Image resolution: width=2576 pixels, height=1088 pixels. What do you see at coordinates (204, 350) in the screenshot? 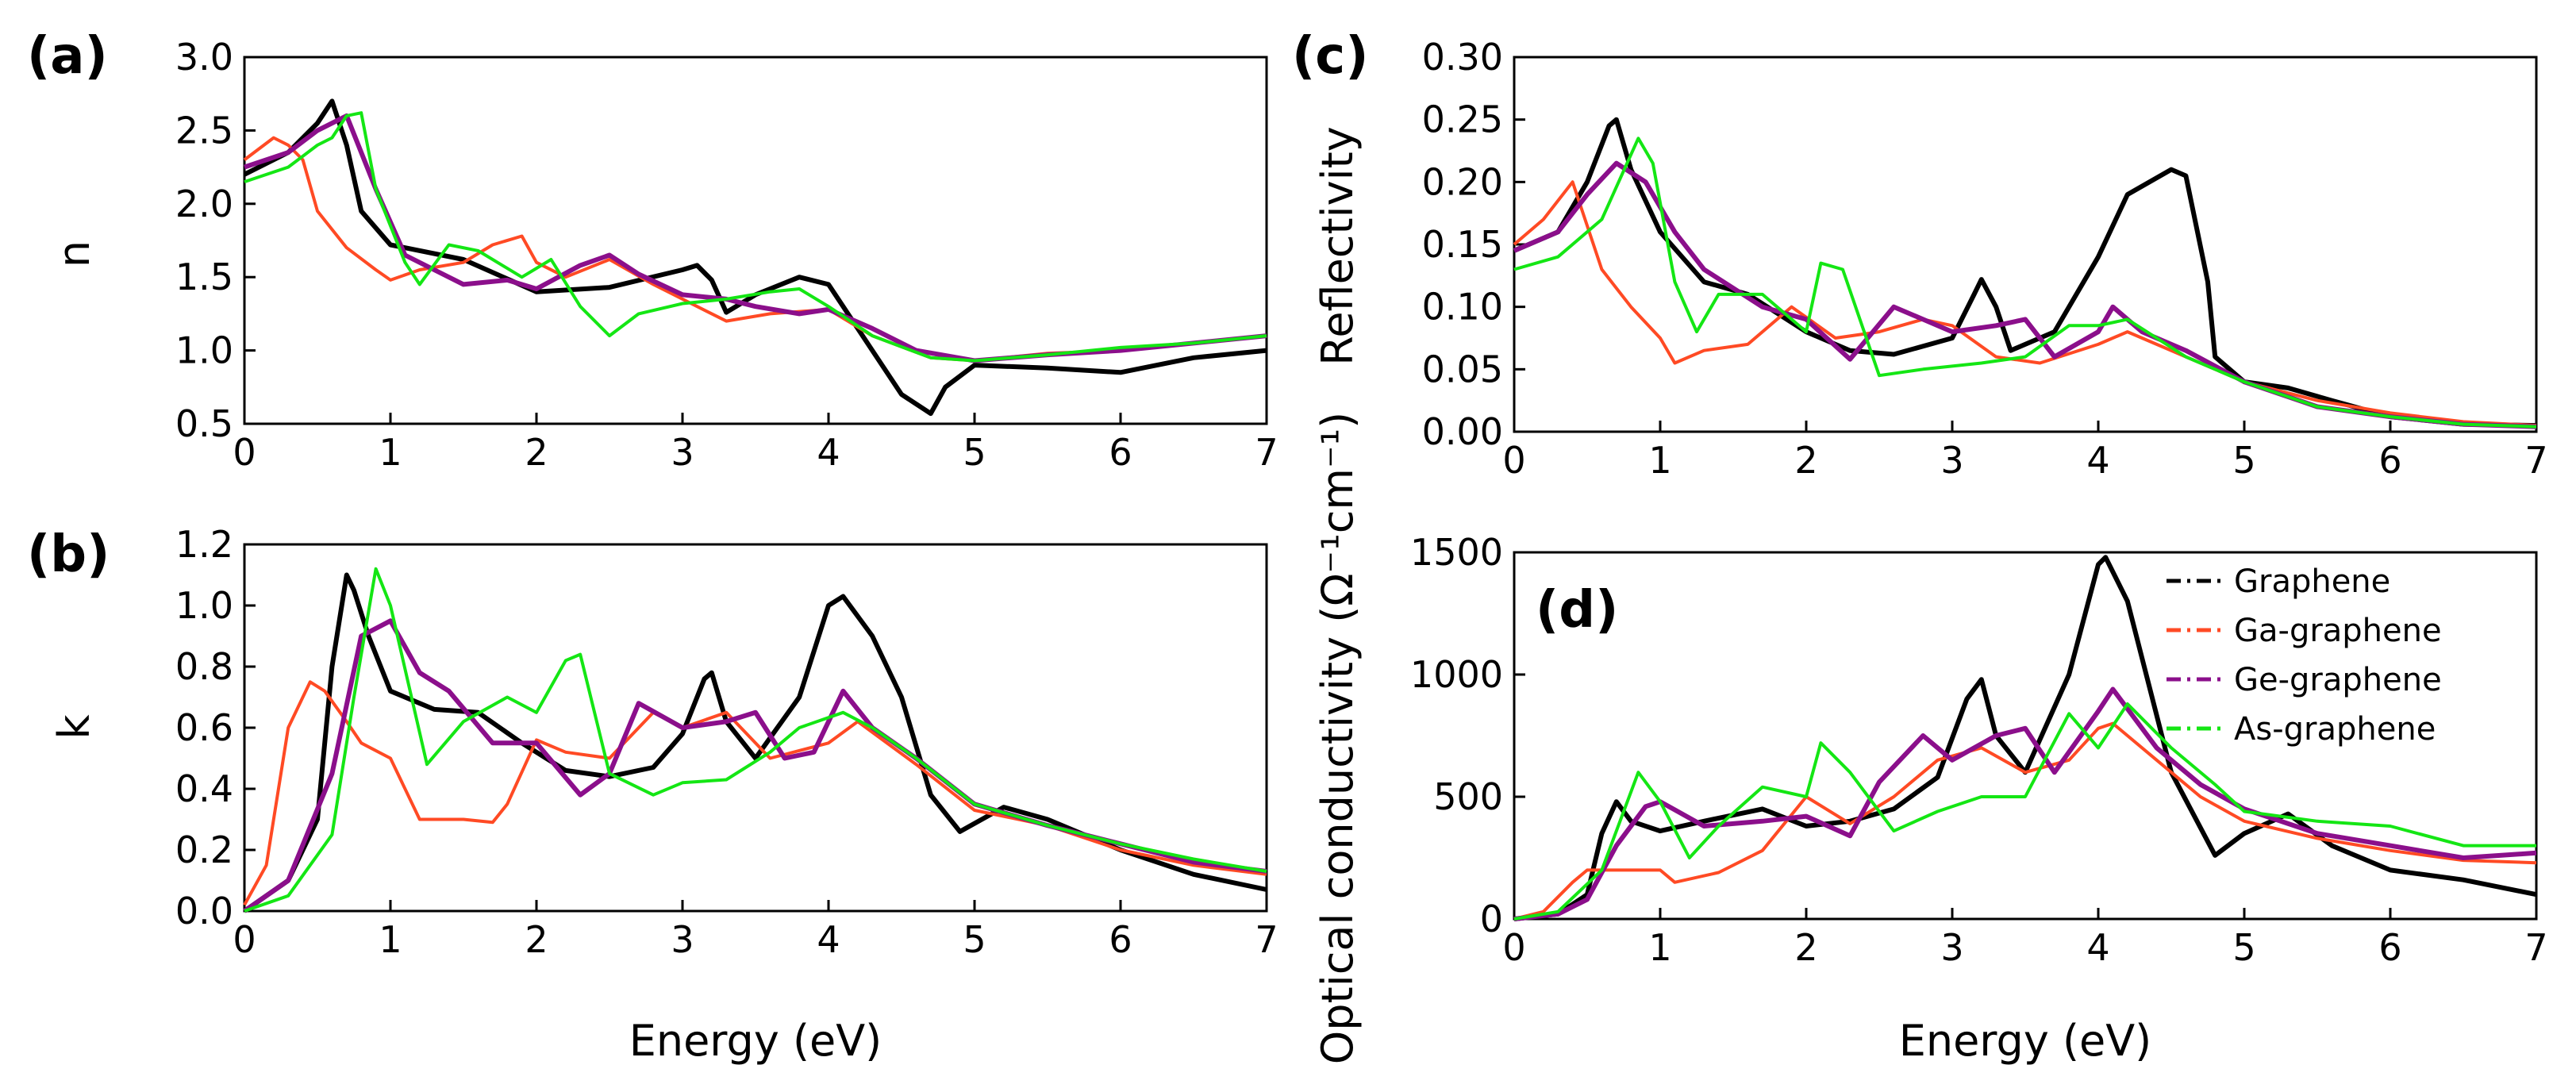
I see `panel-a-ytick-label: 1.0` at bounding box center [204, 350].